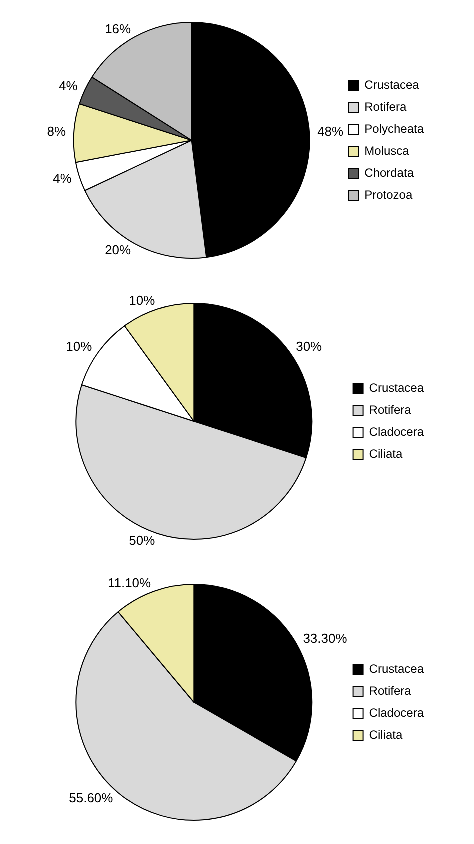  What do you see at coordinates (331, 132) in the screenshot?
I see `data-label: 48%` at bounding box center [331, 132].